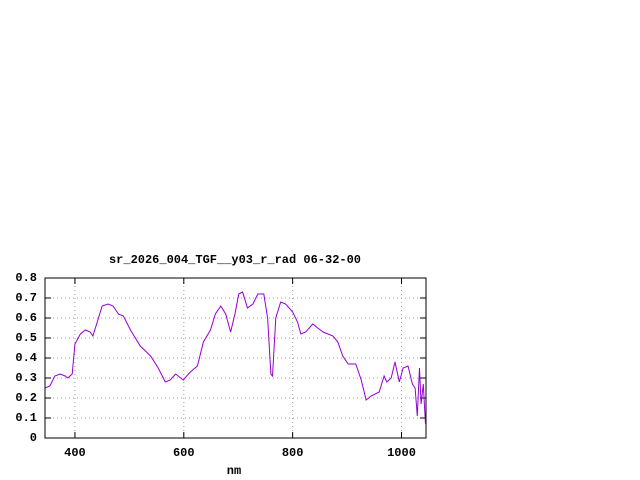 The height and width of the screenshot is (480, 640). Describe the element at coordinates (401, 453) in the screenshot. I see `x-tick-label: 1000` at that location.